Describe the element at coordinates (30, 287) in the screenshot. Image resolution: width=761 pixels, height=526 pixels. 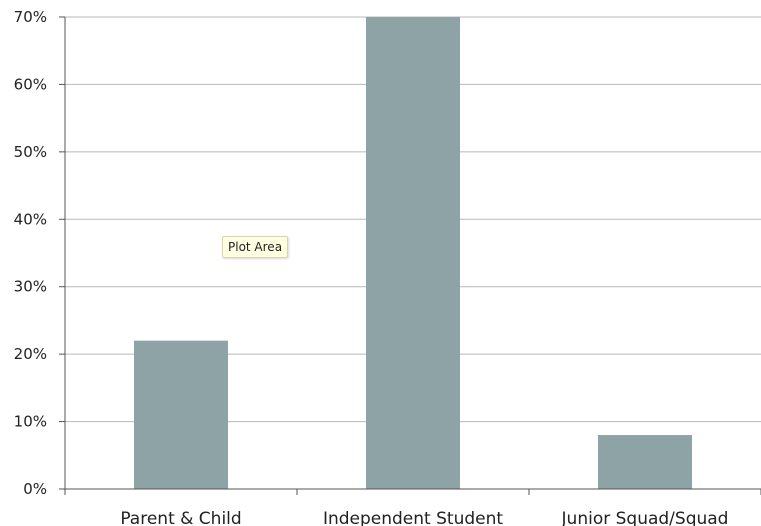
I see `y-tick-label: 30%` at that location.